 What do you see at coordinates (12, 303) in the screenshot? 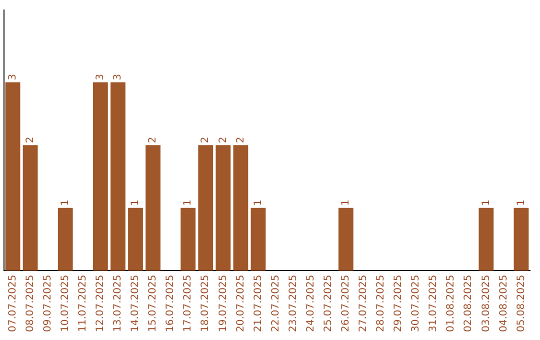
I see `x-tick-label: 07.07.2025` at bounding box center [12, 303].